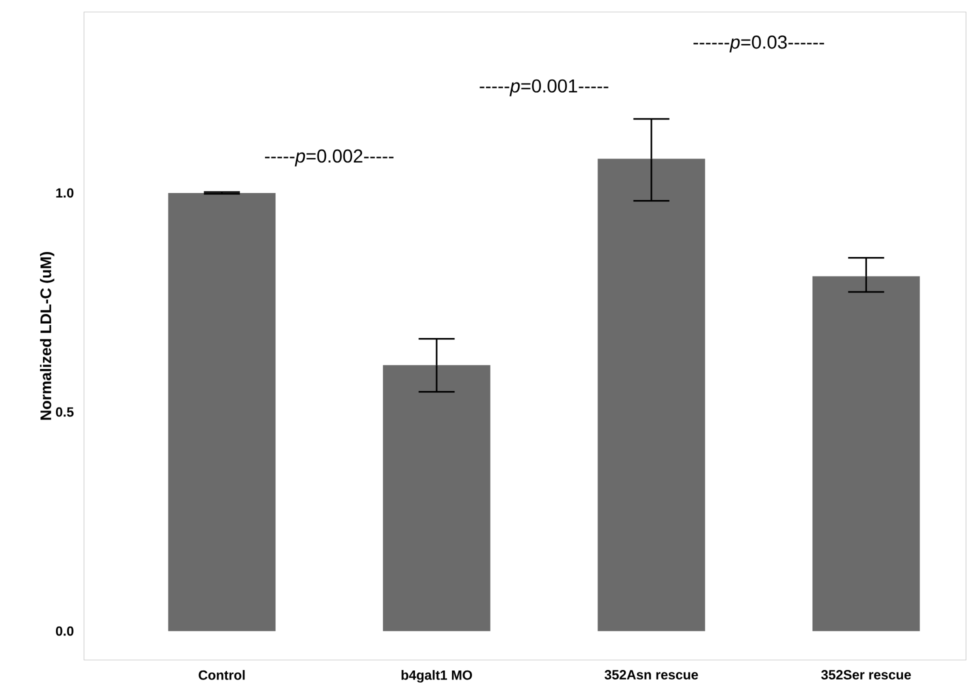 Image resolution: width=969 pixels, height=692 pixels. Describe the element at coordinates (329, 157) in the screenshot. I see `annotation: -----p=0.002-----` at that location.